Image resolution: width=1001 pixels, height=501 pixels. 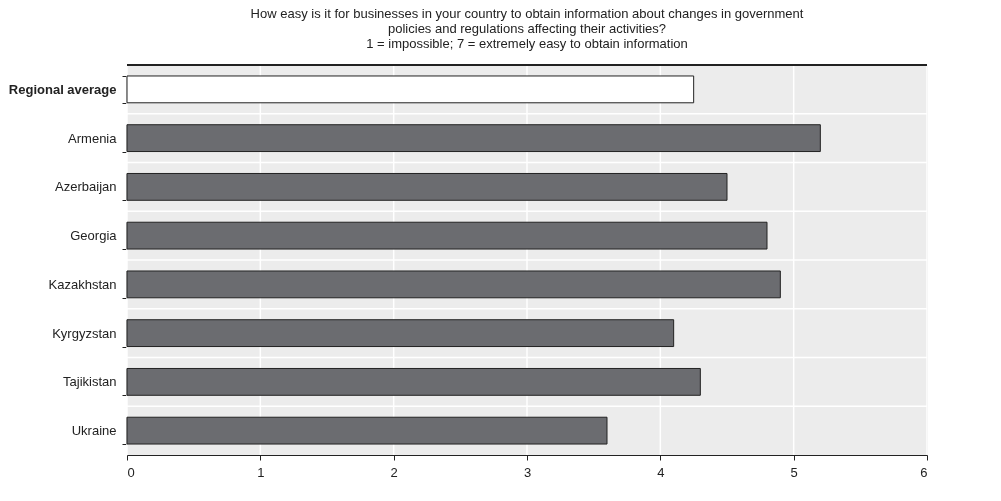 I want to click on y-tick-label: Armenia, so click(x=93, y=138).